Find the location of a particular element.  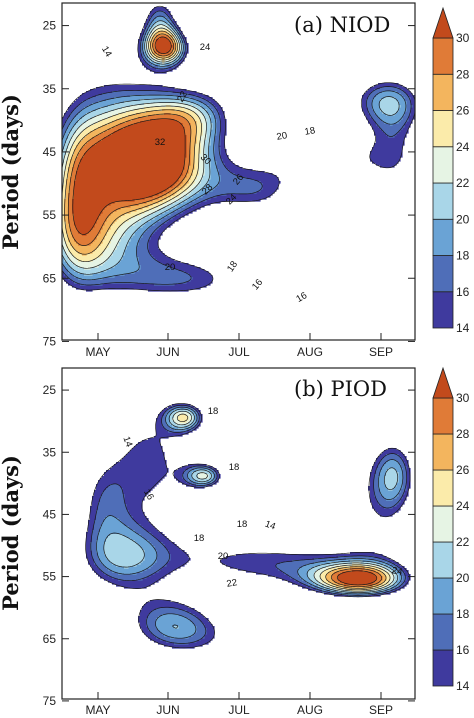

colorbar-a: 14 16 18 20 22 24 26 28 30 is located at coordinates (451, 170).